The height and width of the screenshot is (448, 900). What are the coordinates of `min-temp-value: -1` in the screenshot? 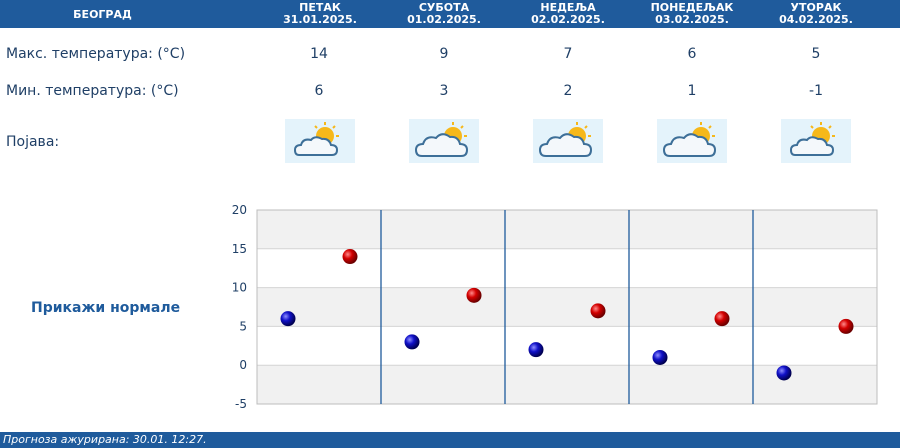 It's located at (816, 91).